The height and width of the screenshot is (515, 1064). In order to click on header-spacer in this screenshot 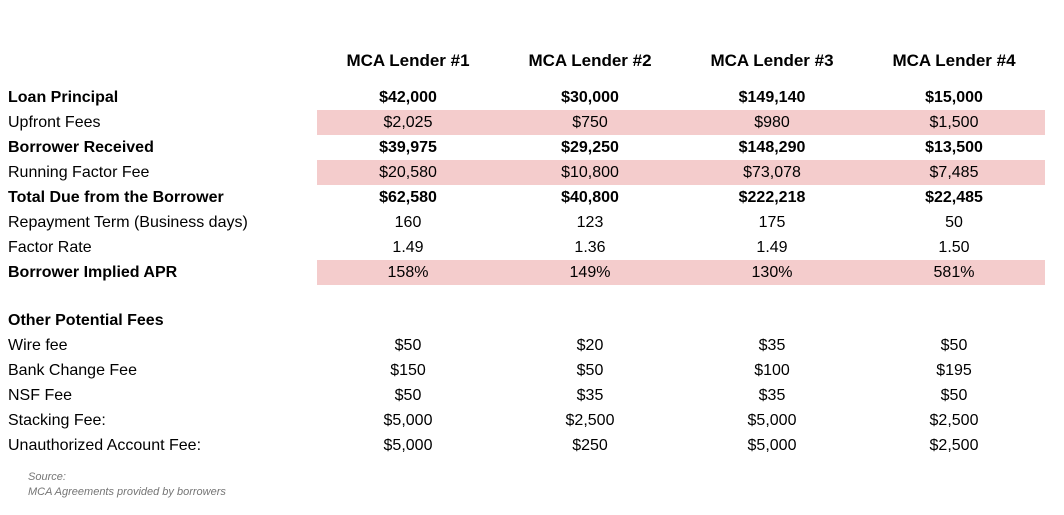, I will do `click(158, 60)`.